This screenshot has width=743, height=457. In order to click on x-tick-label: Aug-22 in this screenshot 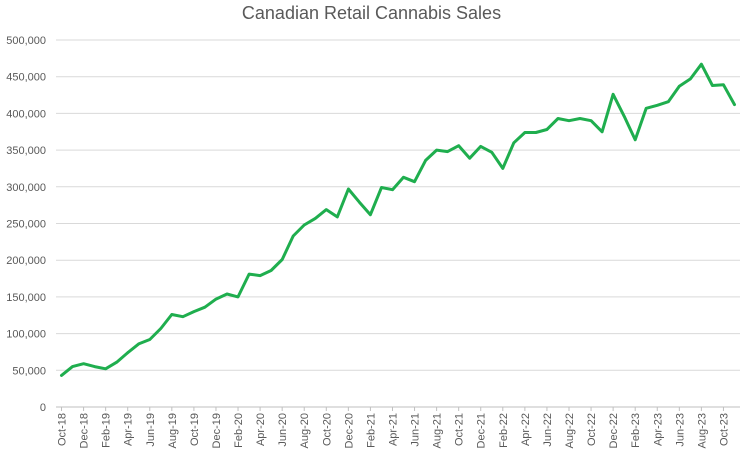, I will do `click(570, 430)`.